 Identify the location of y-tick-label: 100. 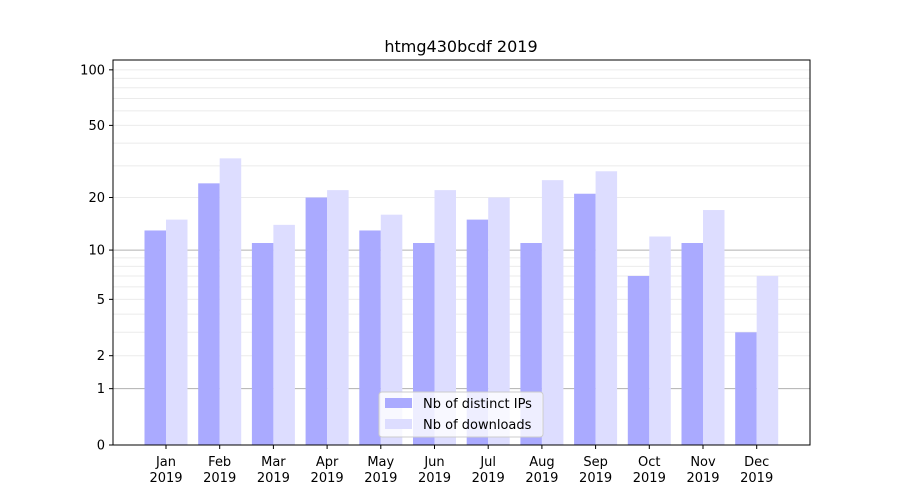
(92, 70).